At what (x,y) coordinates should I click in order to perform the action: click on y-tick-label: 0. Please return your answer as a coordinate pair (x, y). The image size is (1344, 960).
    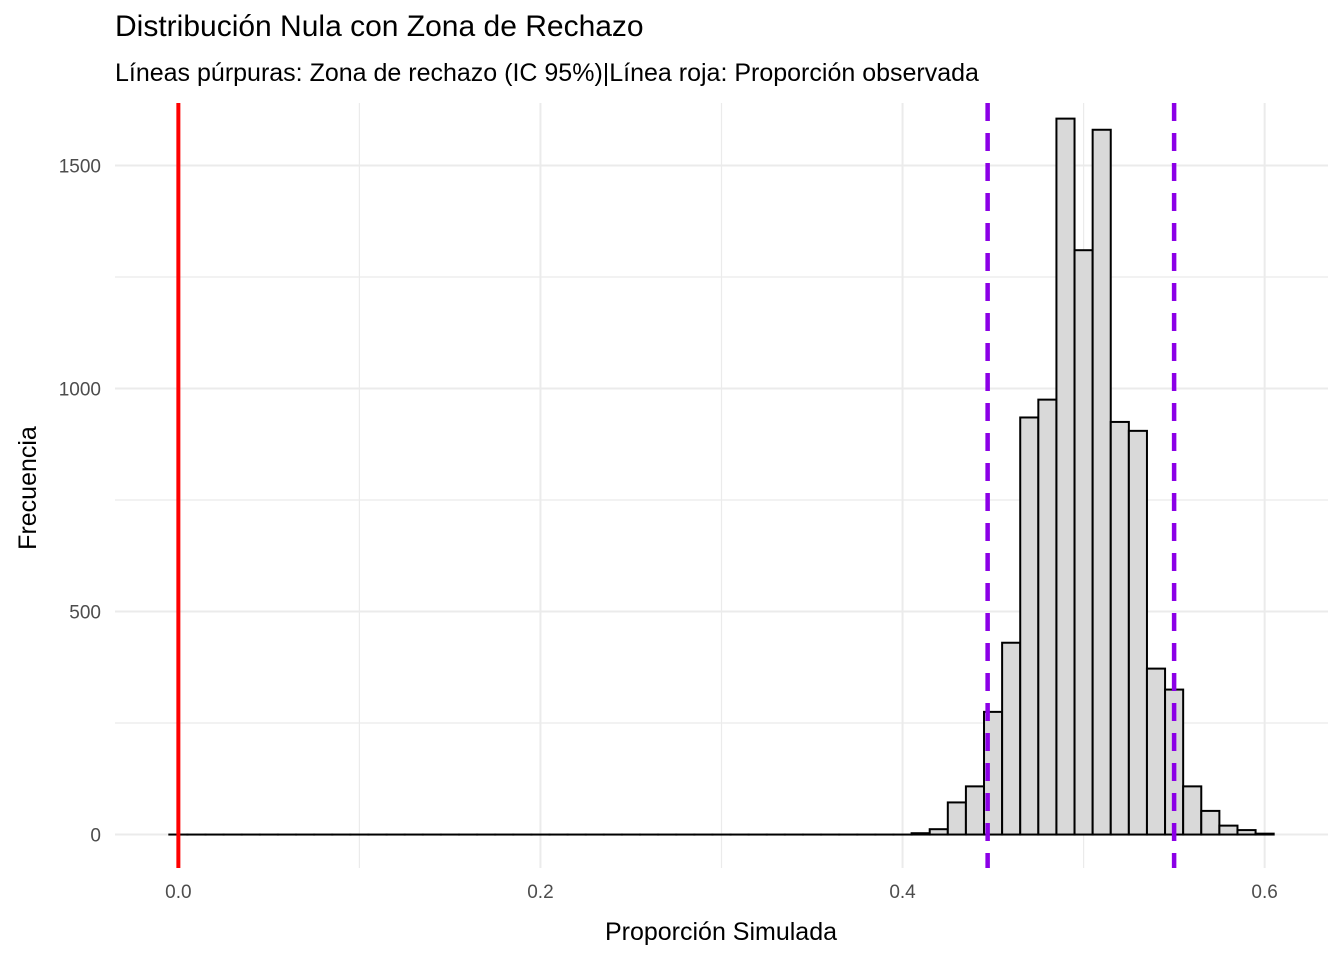
    Looking at the image, I should click on (95, 836).